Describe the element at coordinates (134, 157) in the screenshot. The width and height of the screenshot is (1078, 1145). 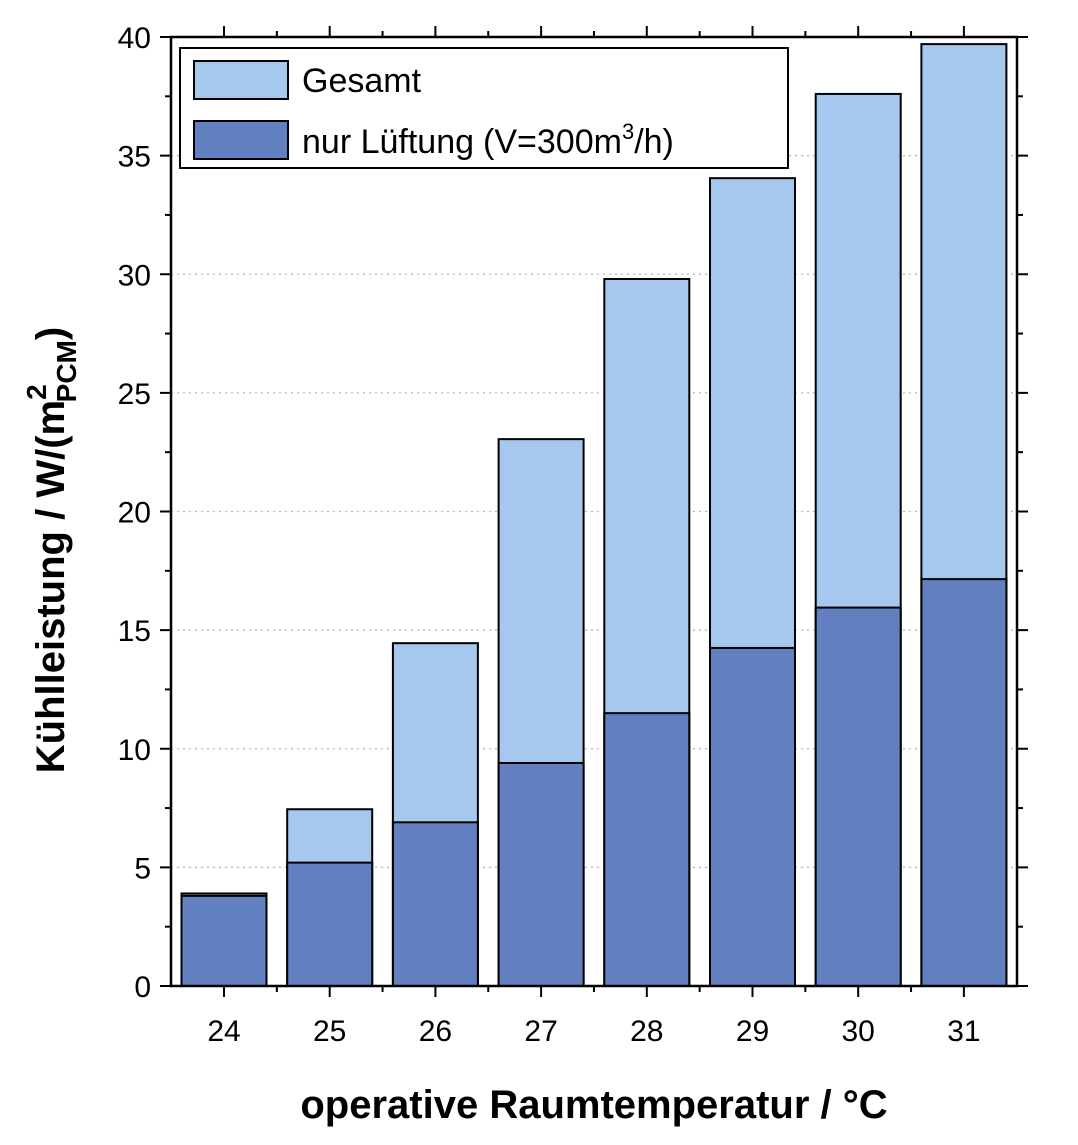
I see `y-tick-label-35: 35` at that location.